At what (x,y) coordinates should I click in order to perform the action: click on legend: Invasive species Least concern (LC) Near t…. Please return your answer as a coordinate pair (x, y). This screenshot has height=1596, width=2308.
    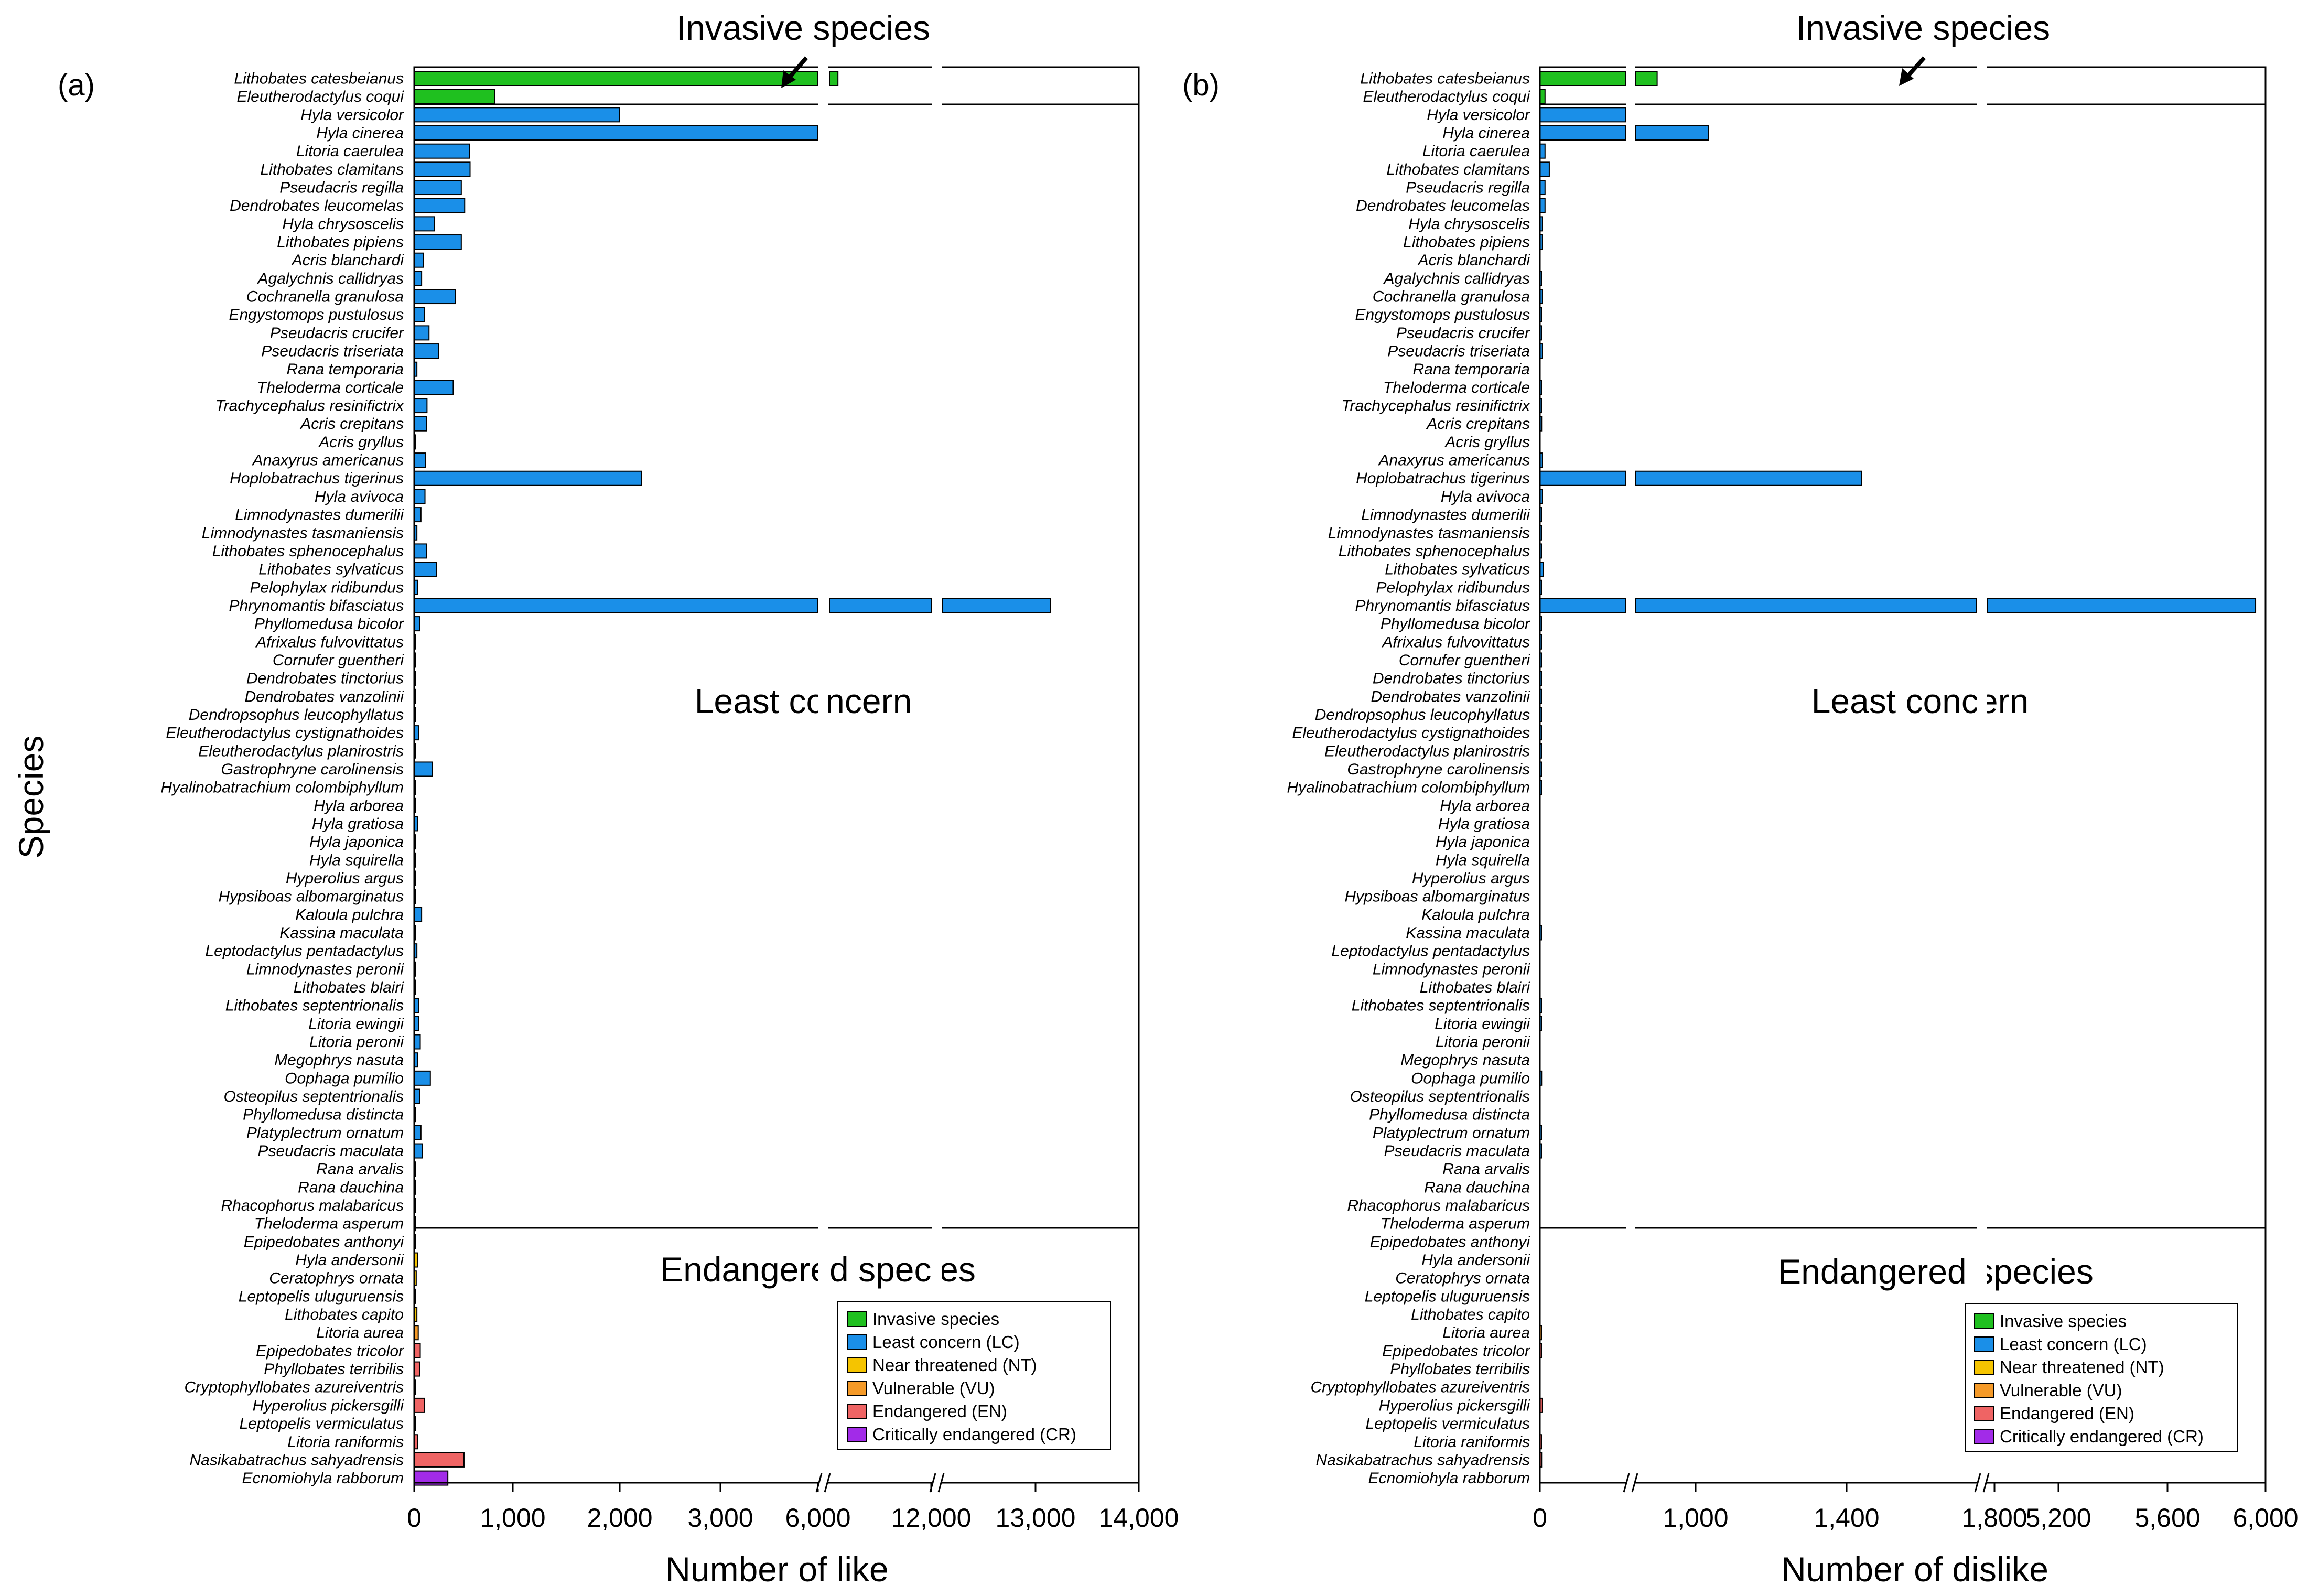
    Looking at the image, I should click on (974, 1375).